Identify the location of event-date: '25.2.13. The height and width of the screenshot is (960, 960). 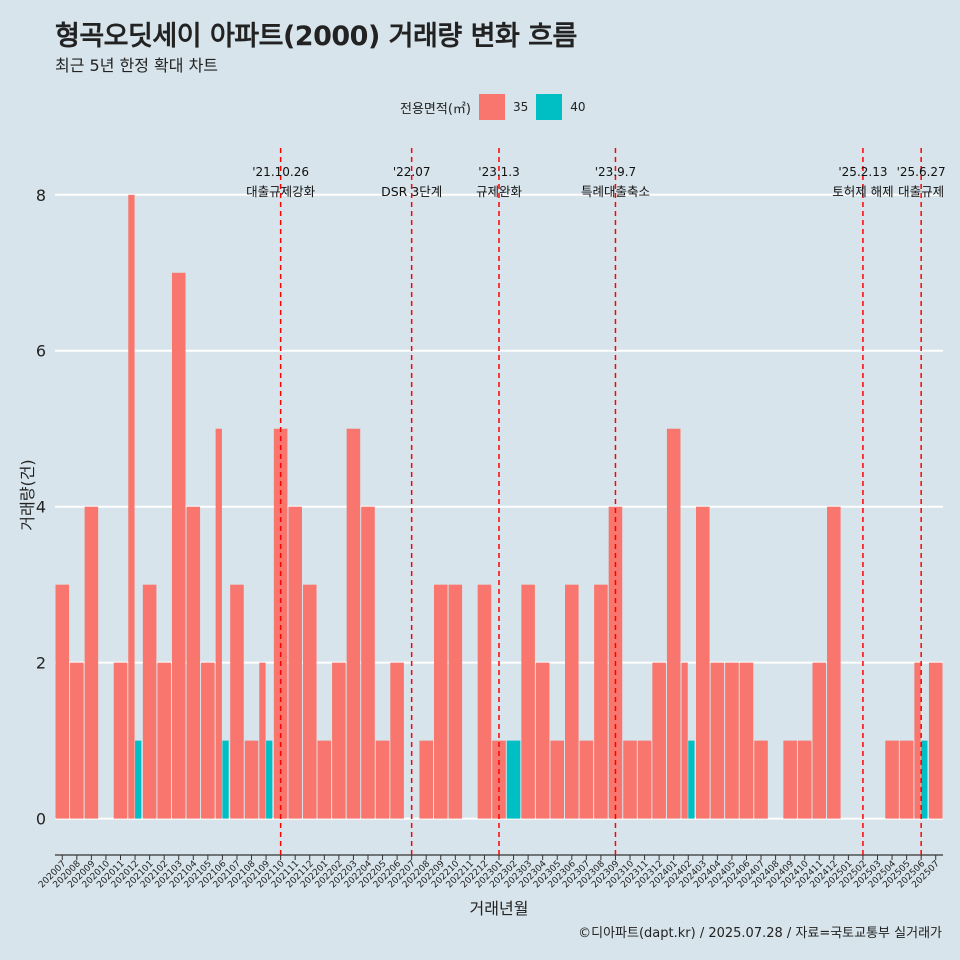
(862, 172).